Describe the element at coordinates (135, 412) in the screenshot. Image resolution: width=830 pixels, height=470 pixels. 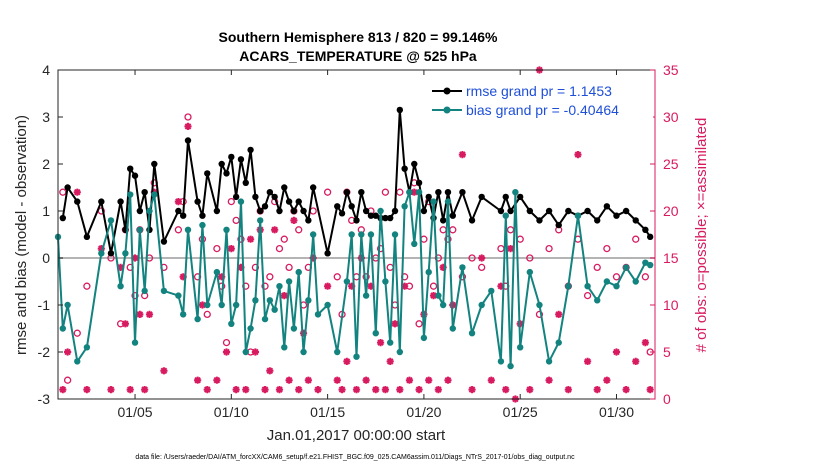
I see `x-tick-label: 01/05` at that location.